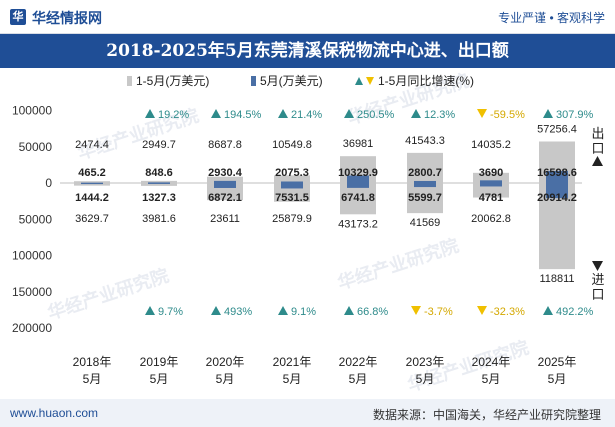  What do you see at coordinates (486, 415) in the screenshot?
I see `data-source: 数据来源：中国海关，华经产业研究院整理` at bounding box center [486, 415].